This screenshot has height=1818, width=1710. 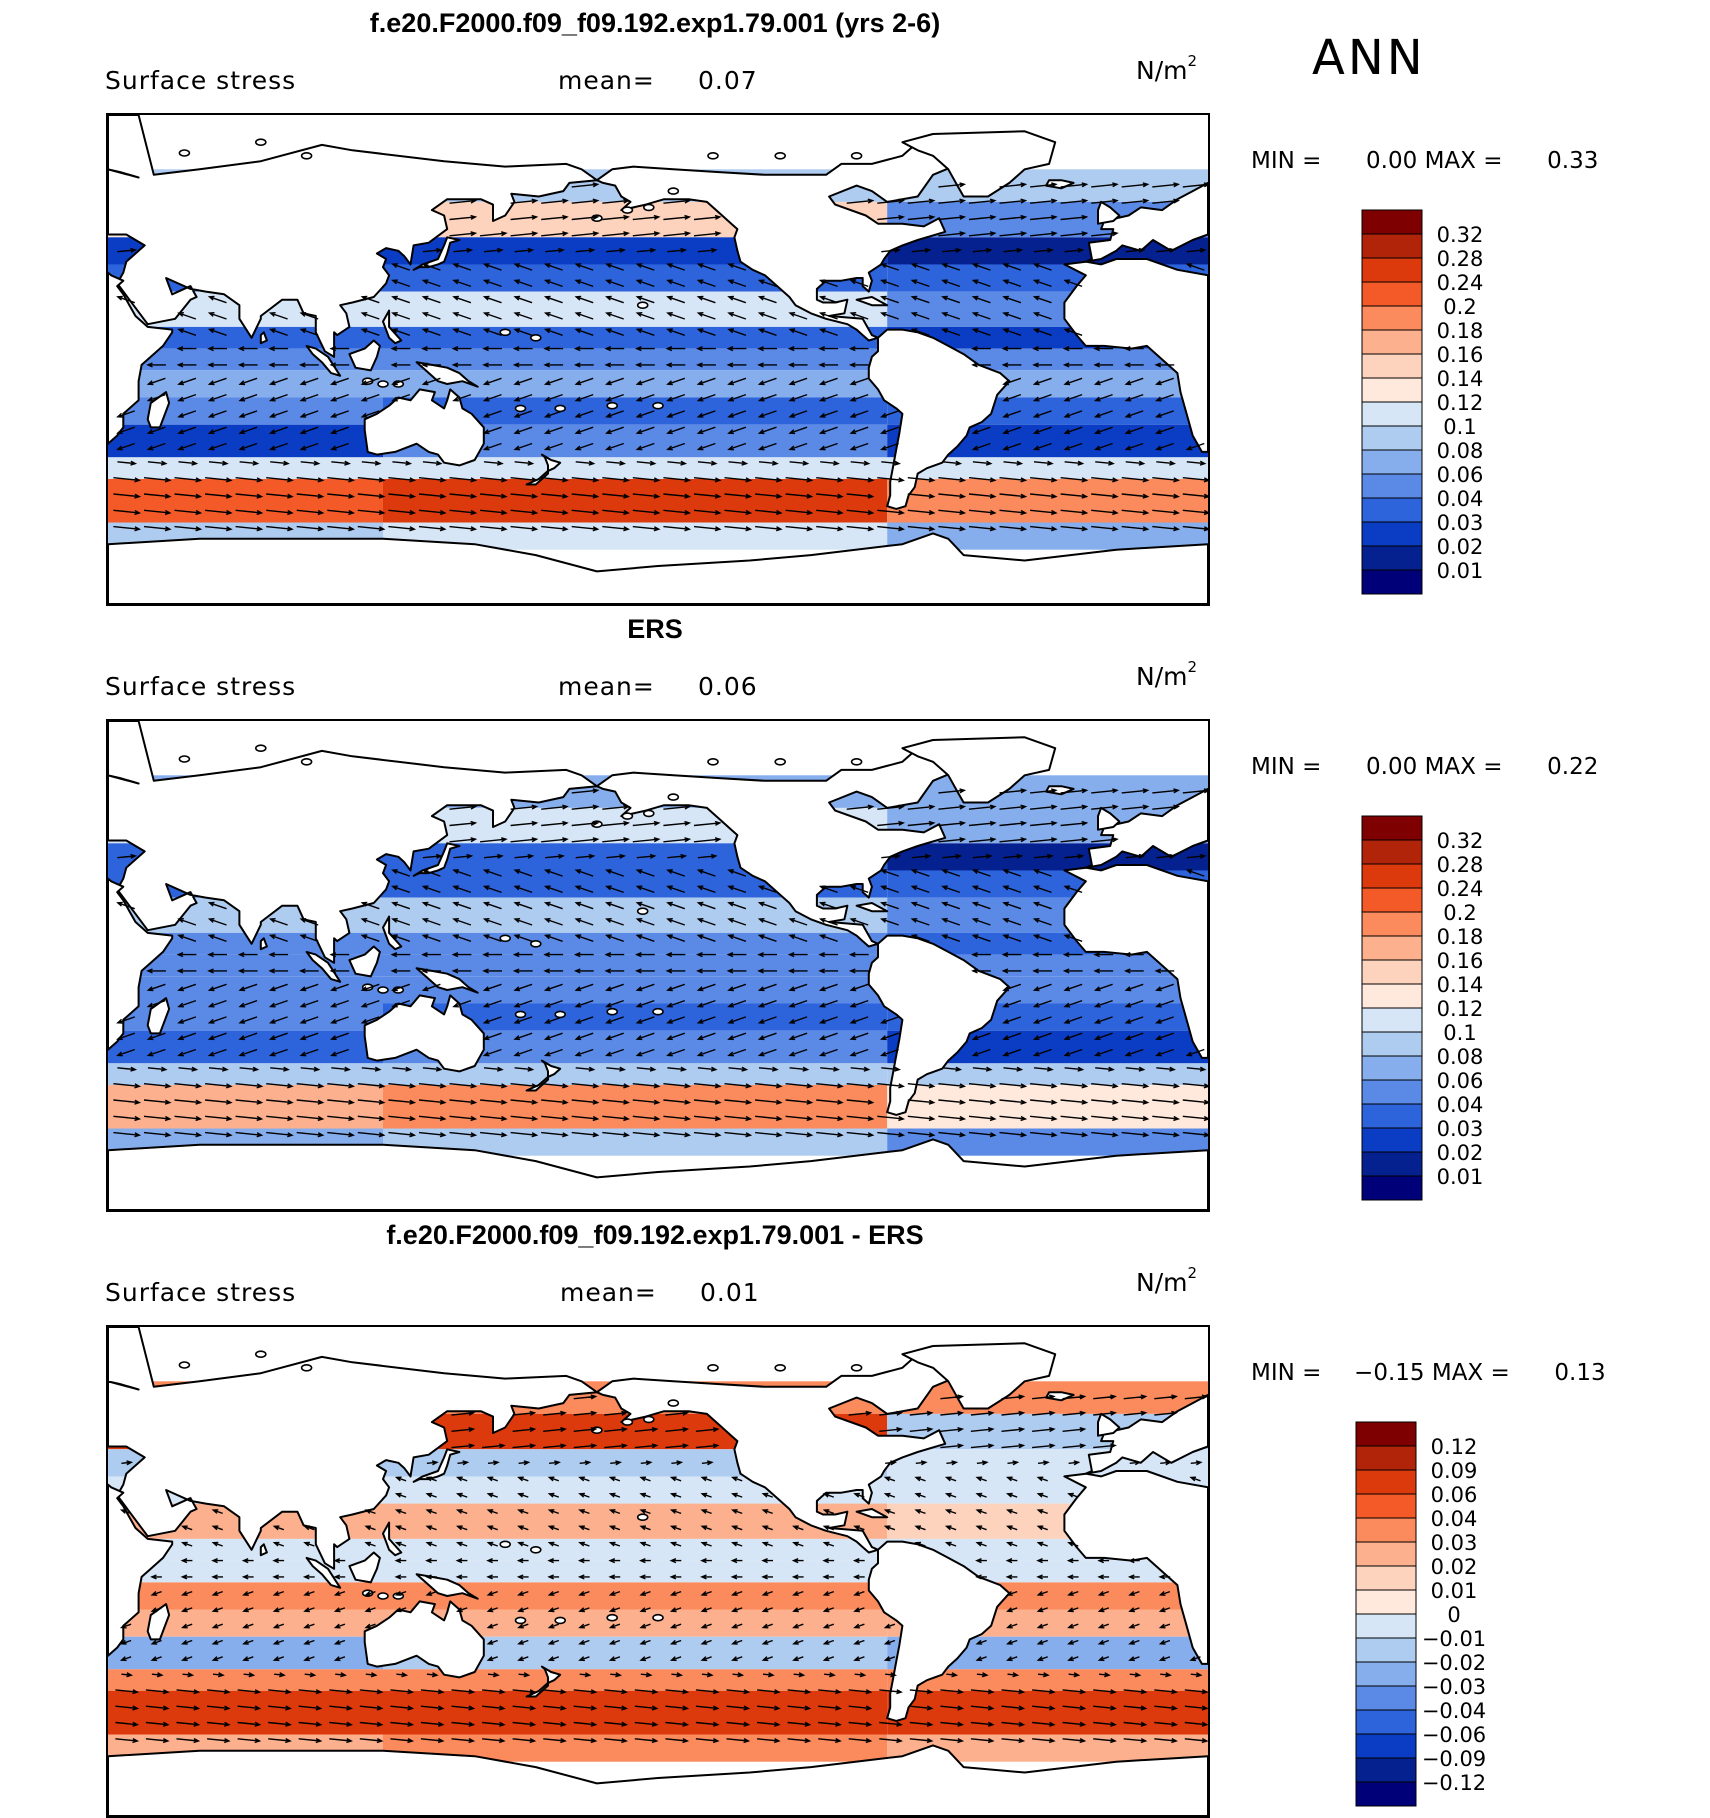 What do you see at coordinates (158, 1016) in the screenshot?
I see `coastline-madagascar` at bounding box center [158, 1016].